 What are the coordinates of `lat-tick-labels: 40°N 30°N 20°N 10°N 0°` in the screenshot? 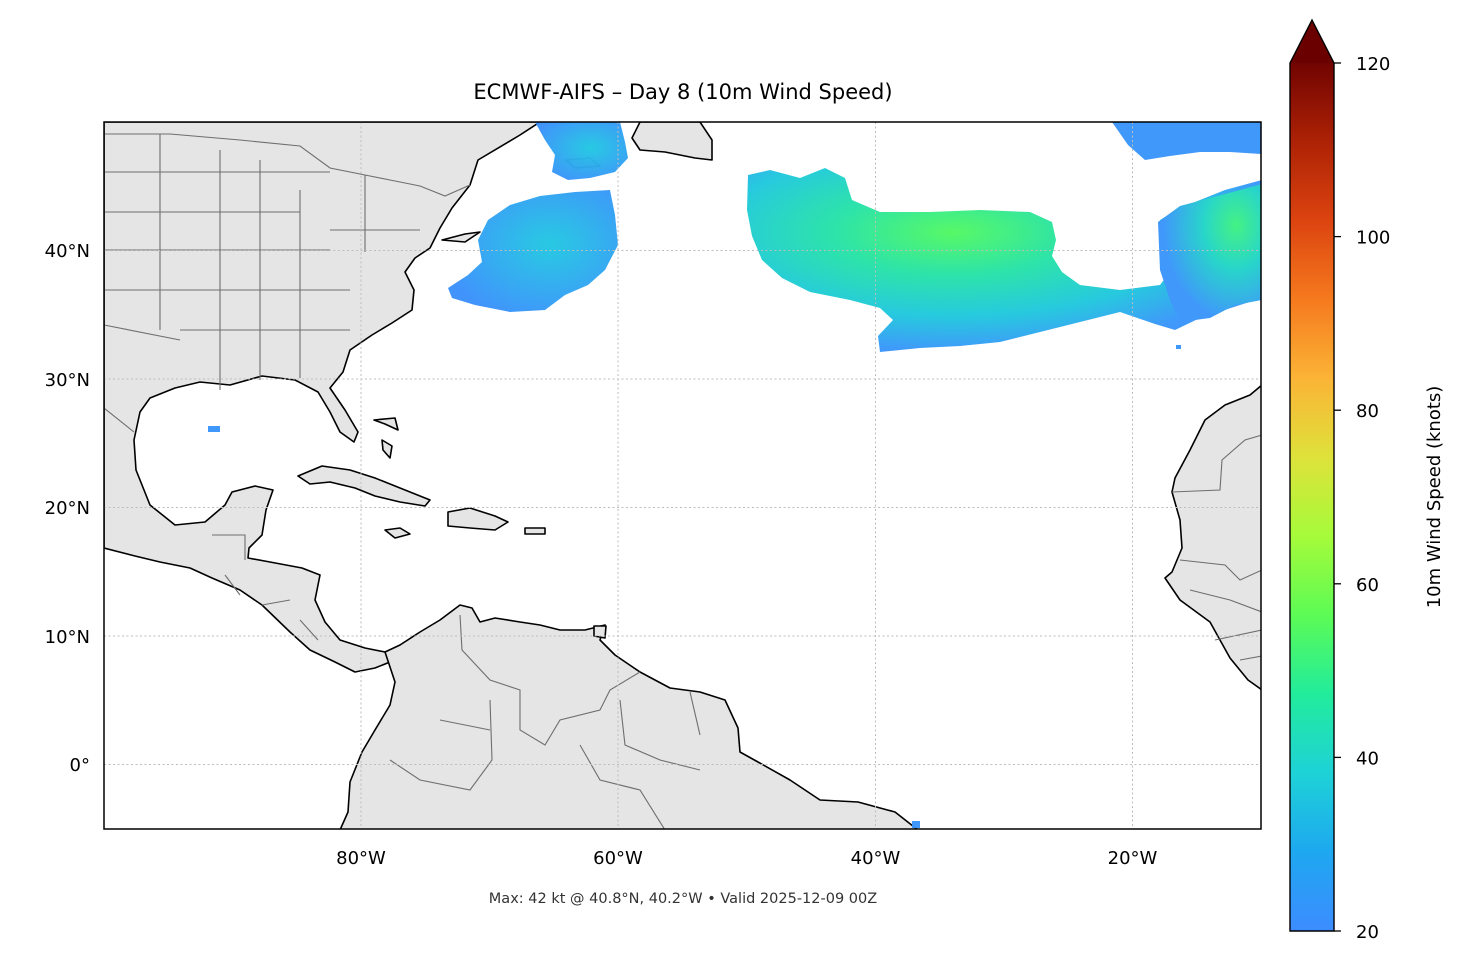 It's located at (67, 508).